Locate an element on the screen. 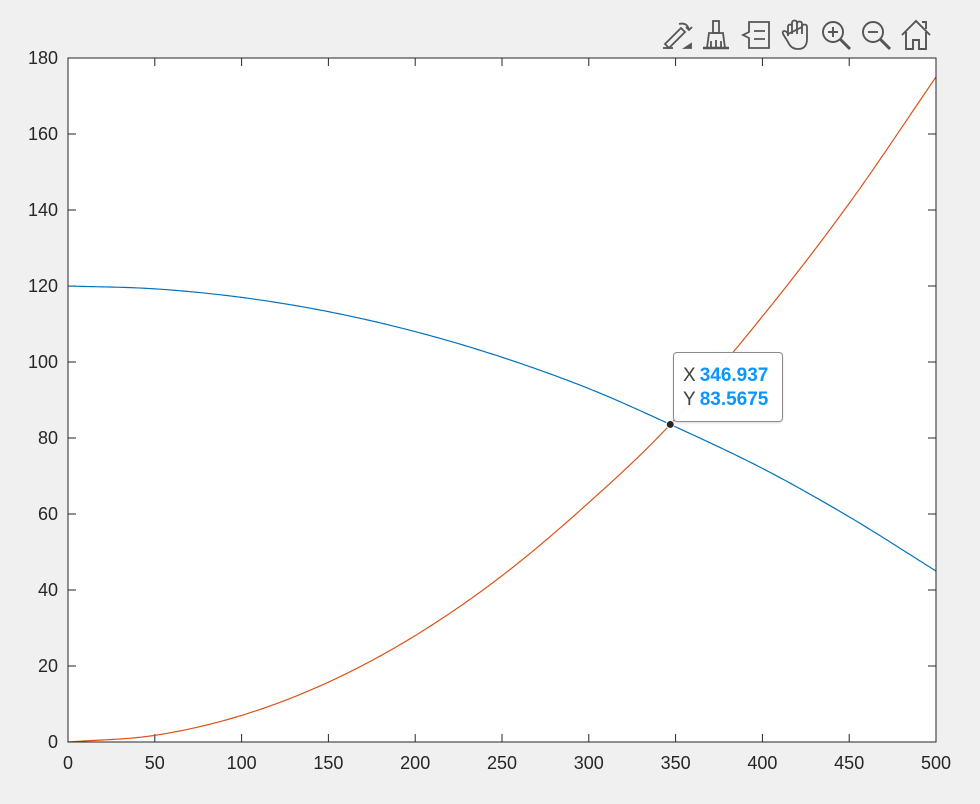 Image resolution: width=980 pixels, height=804 pixels. x-tick-label: 400 is located at coordinates (762, 763).